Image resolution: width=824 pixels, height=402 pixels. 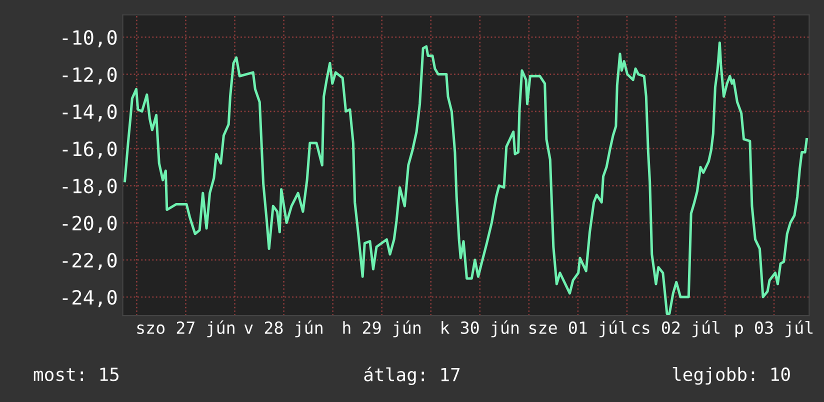 What do you see at coordinates (89, 75) in the screenshot?
I see `y-tick-label: -12,0` at bounding box center [89, 75].